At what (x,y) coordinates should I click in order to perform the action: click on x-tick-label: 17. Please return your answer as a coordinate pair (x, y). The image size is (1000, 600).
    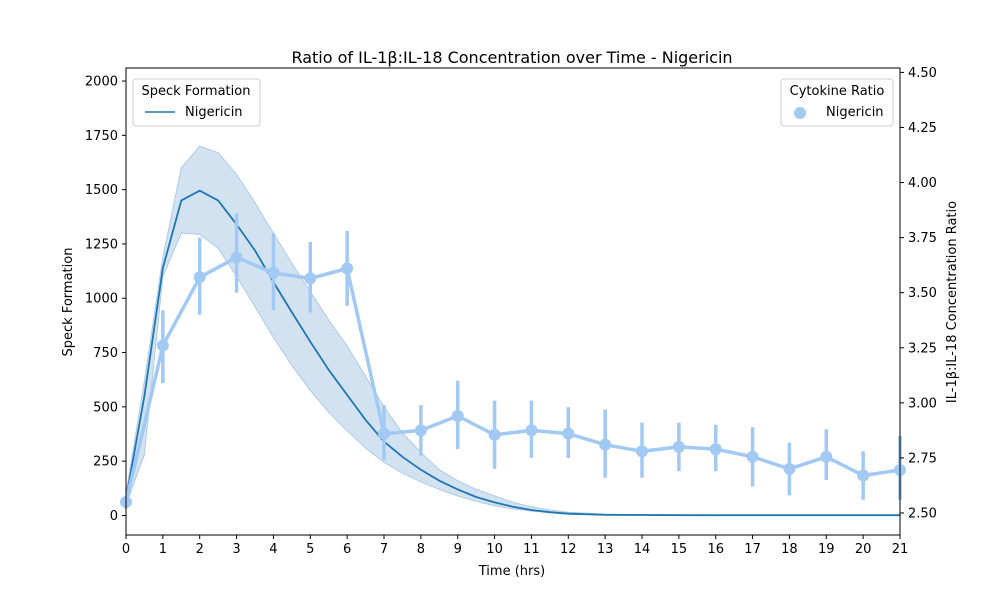
    Looking at the image, I should click on (752, 549).